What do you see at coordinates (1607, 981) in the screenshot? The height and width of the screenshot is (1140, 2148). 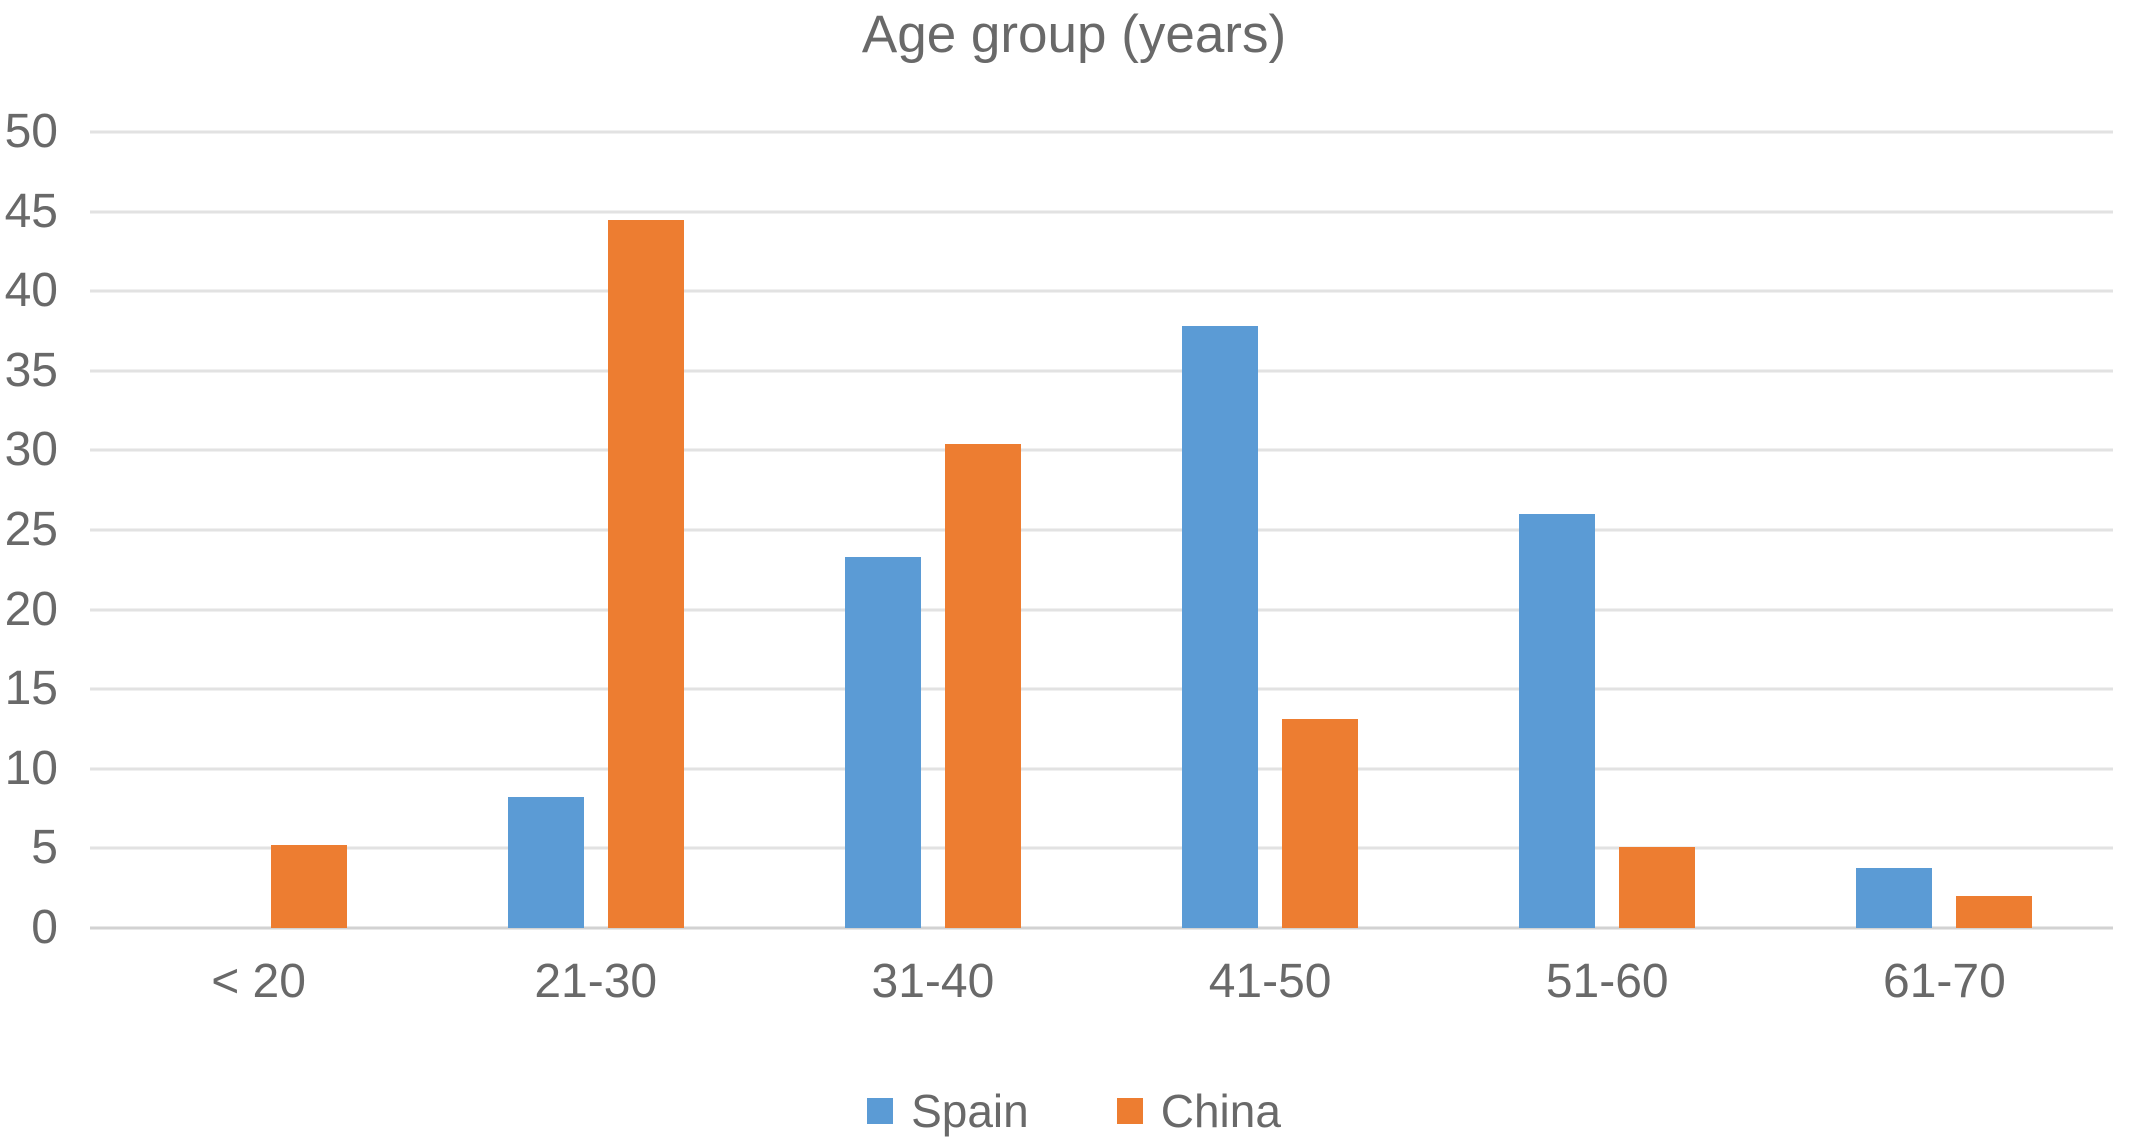 I see `x-category-label-51-60: 51-60` at bounding box center [1607, 981].